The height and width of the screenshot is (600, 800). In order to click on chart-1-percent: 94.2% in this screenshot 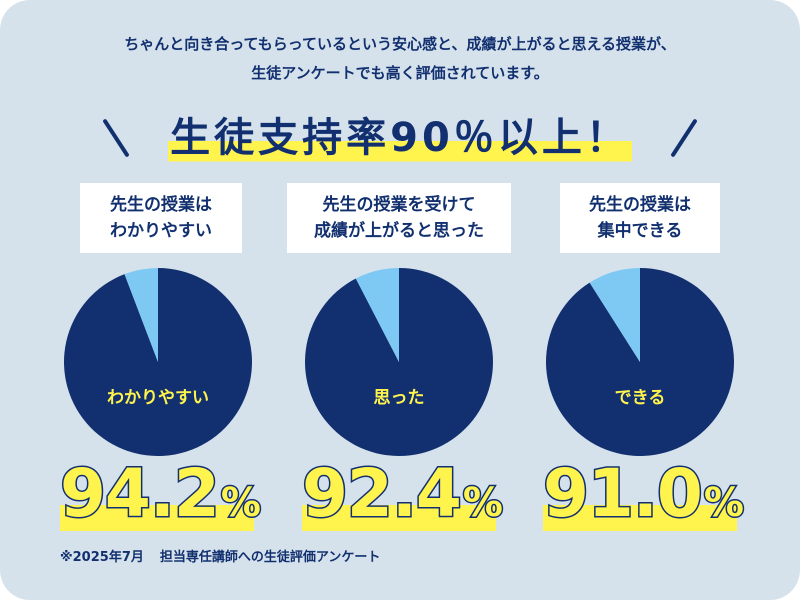, I will do `click(161, 494)`.